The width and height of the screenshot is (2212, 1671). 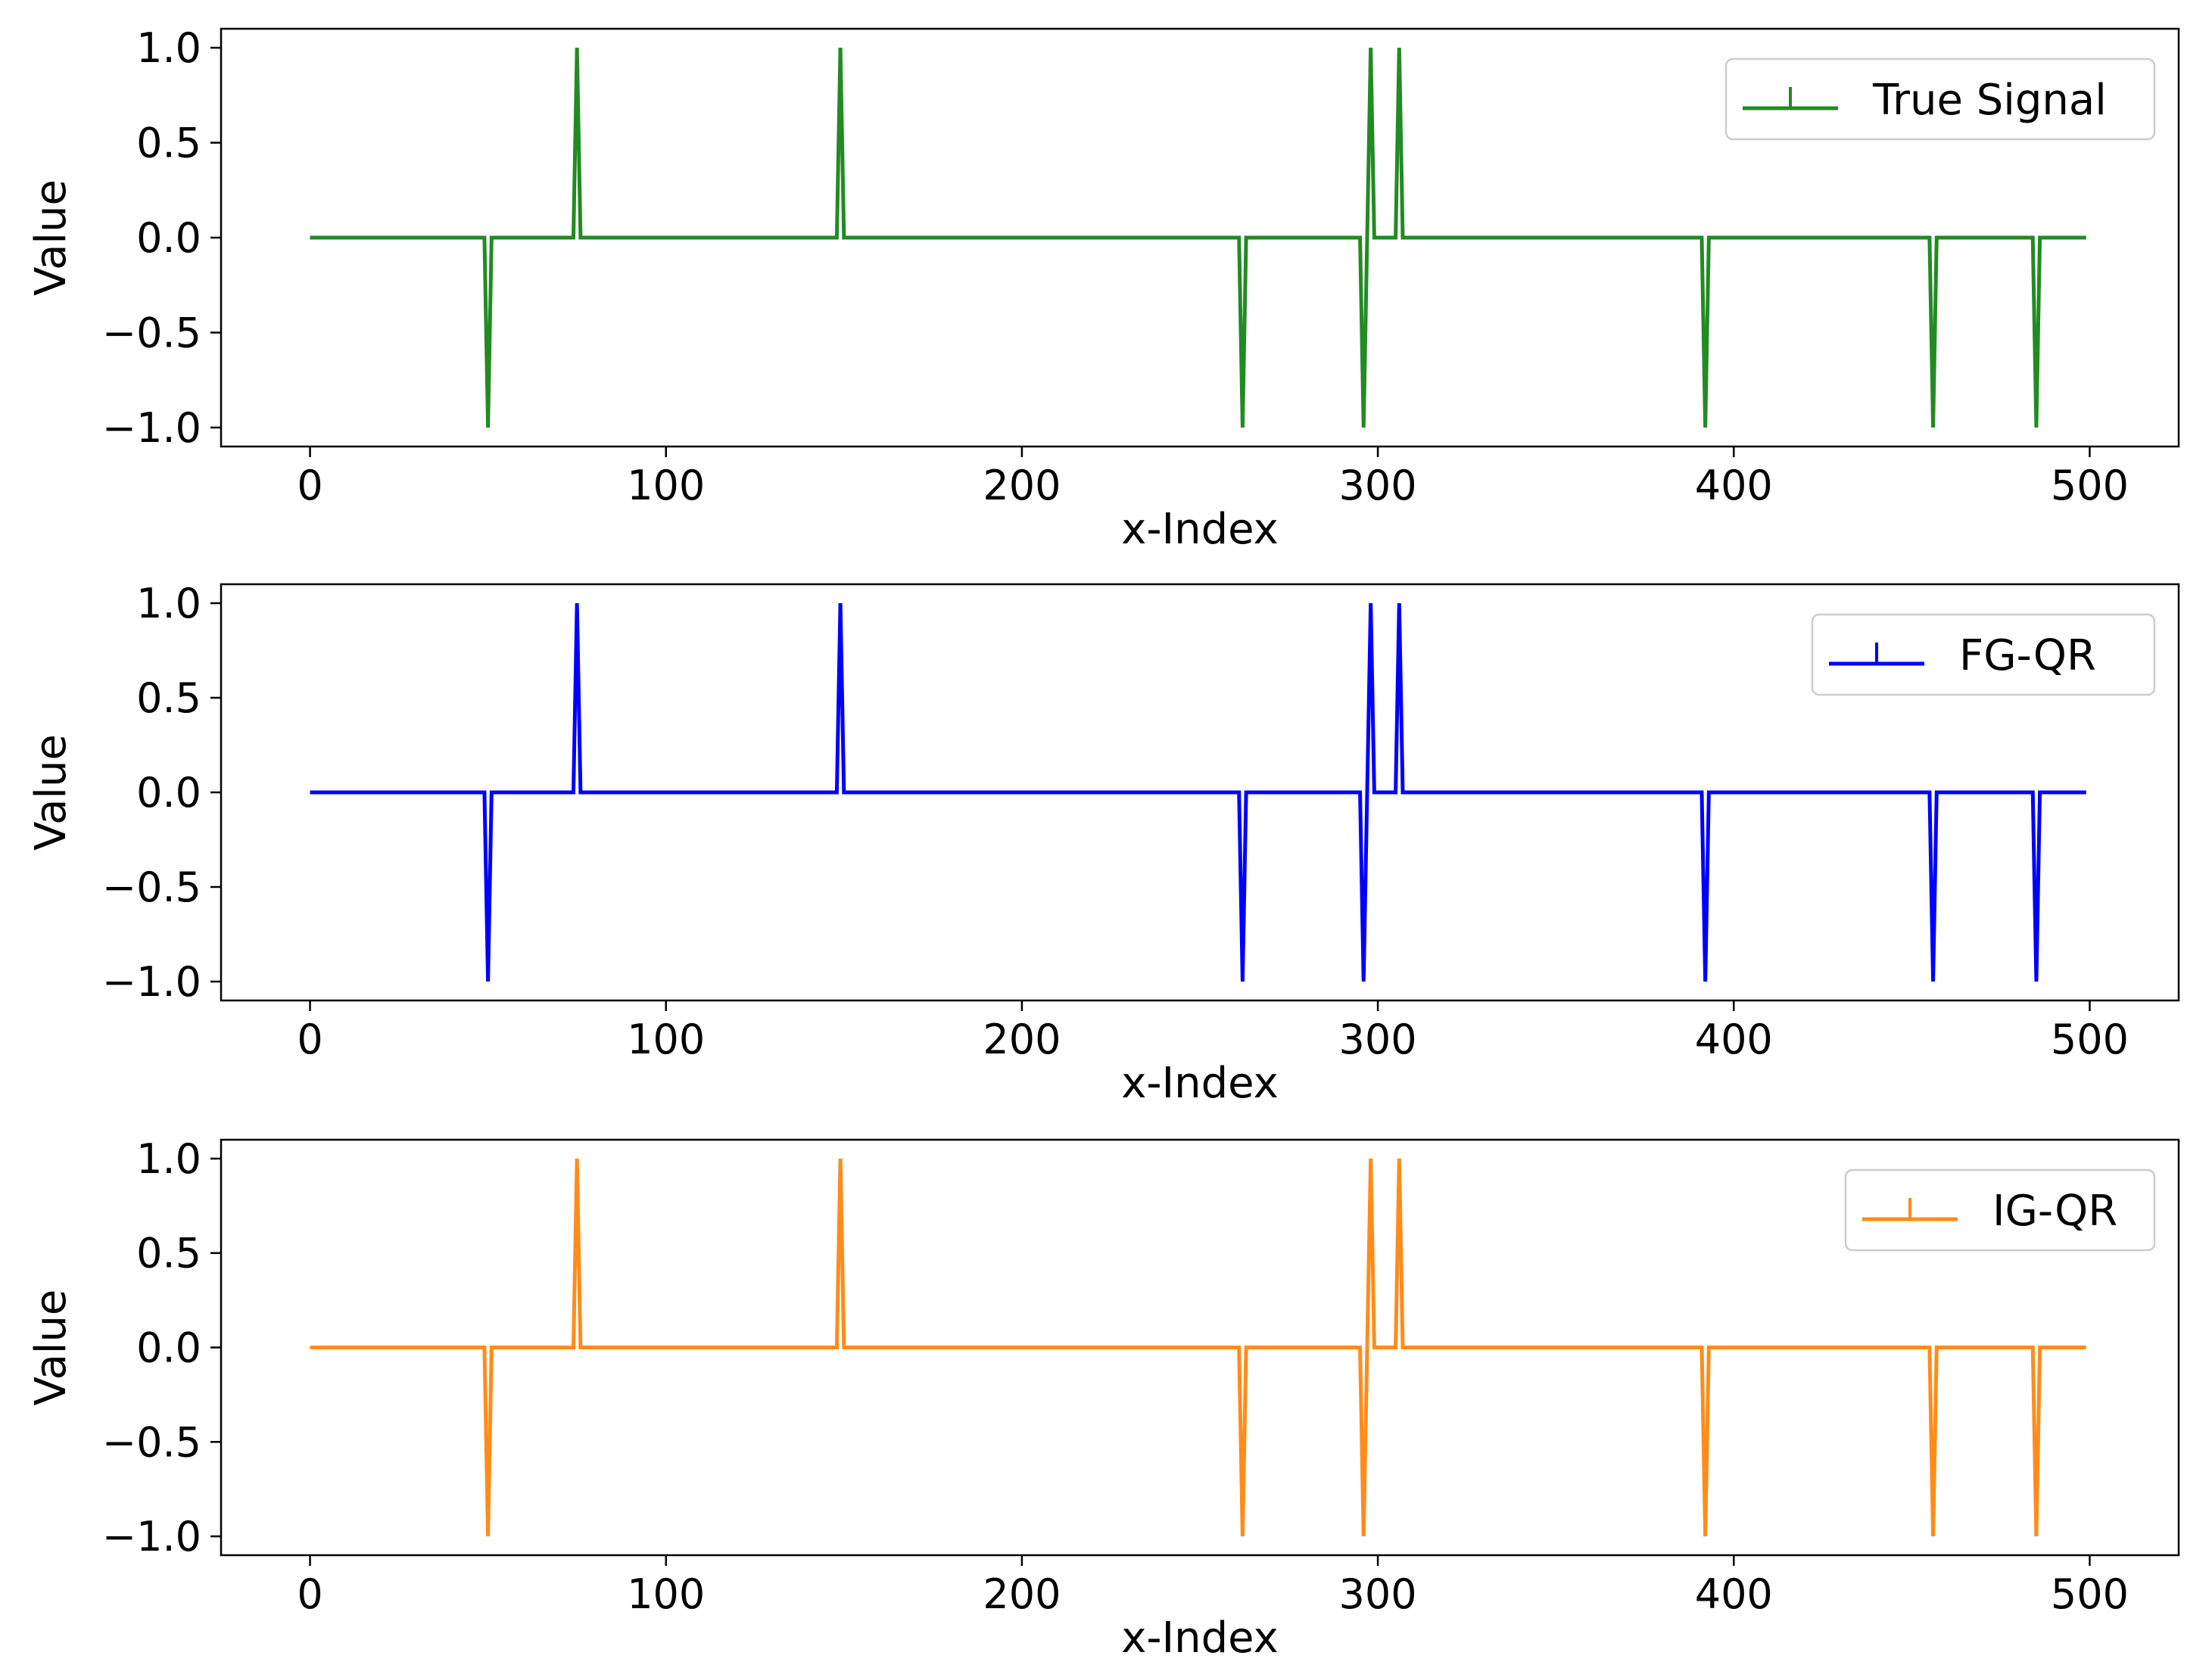 What do you see at coordinates (2027, 655) in the screenshot?
I see `legend-label: FG-QR` at bounding box center [2027, 655].